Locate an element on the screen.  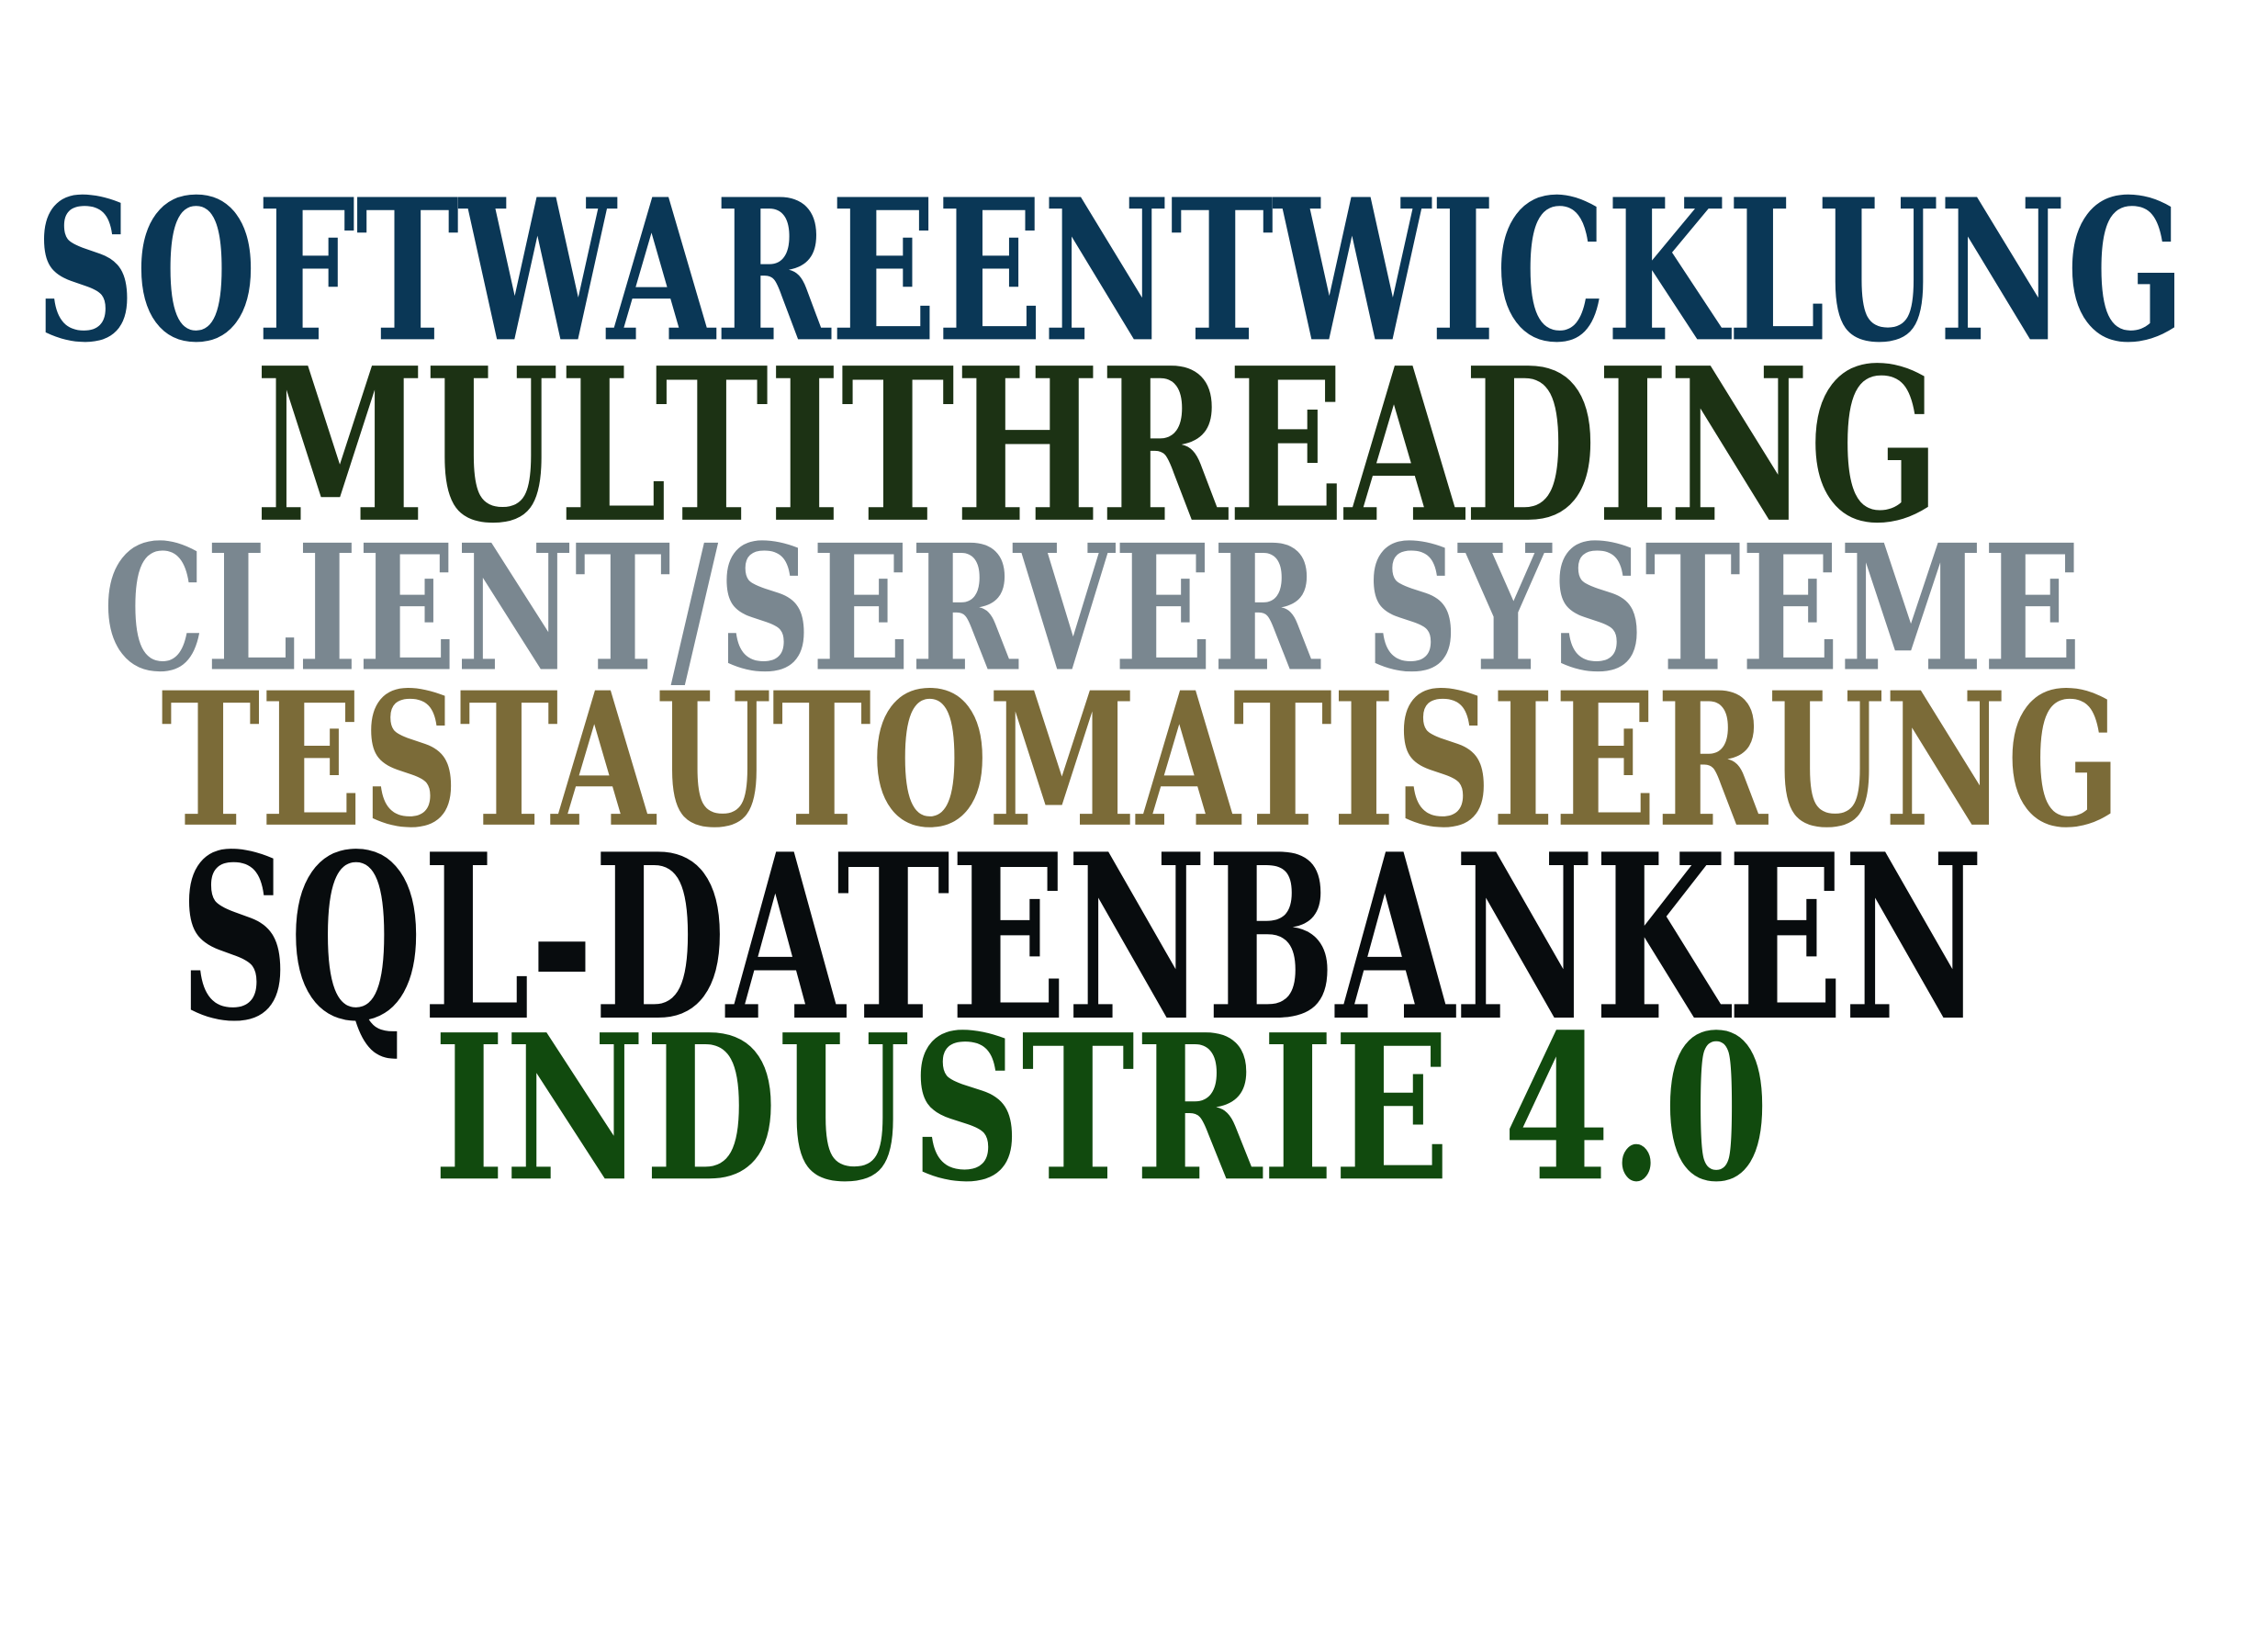
word-client-server-systeme: CLIENT/SERVER SYSTEME is located at coordinates (1092, 608).